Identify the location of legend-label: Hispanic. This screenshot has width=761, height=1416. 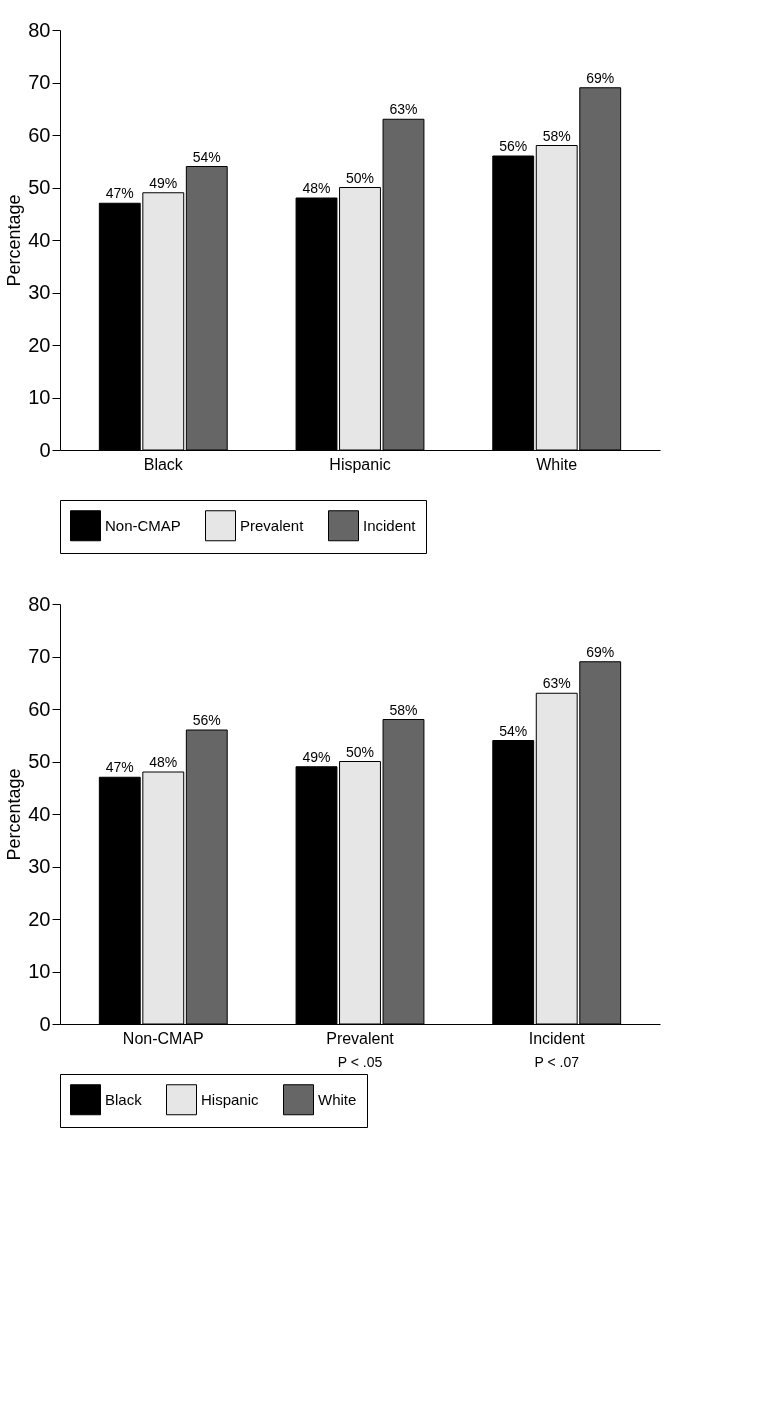
(230, 1099).